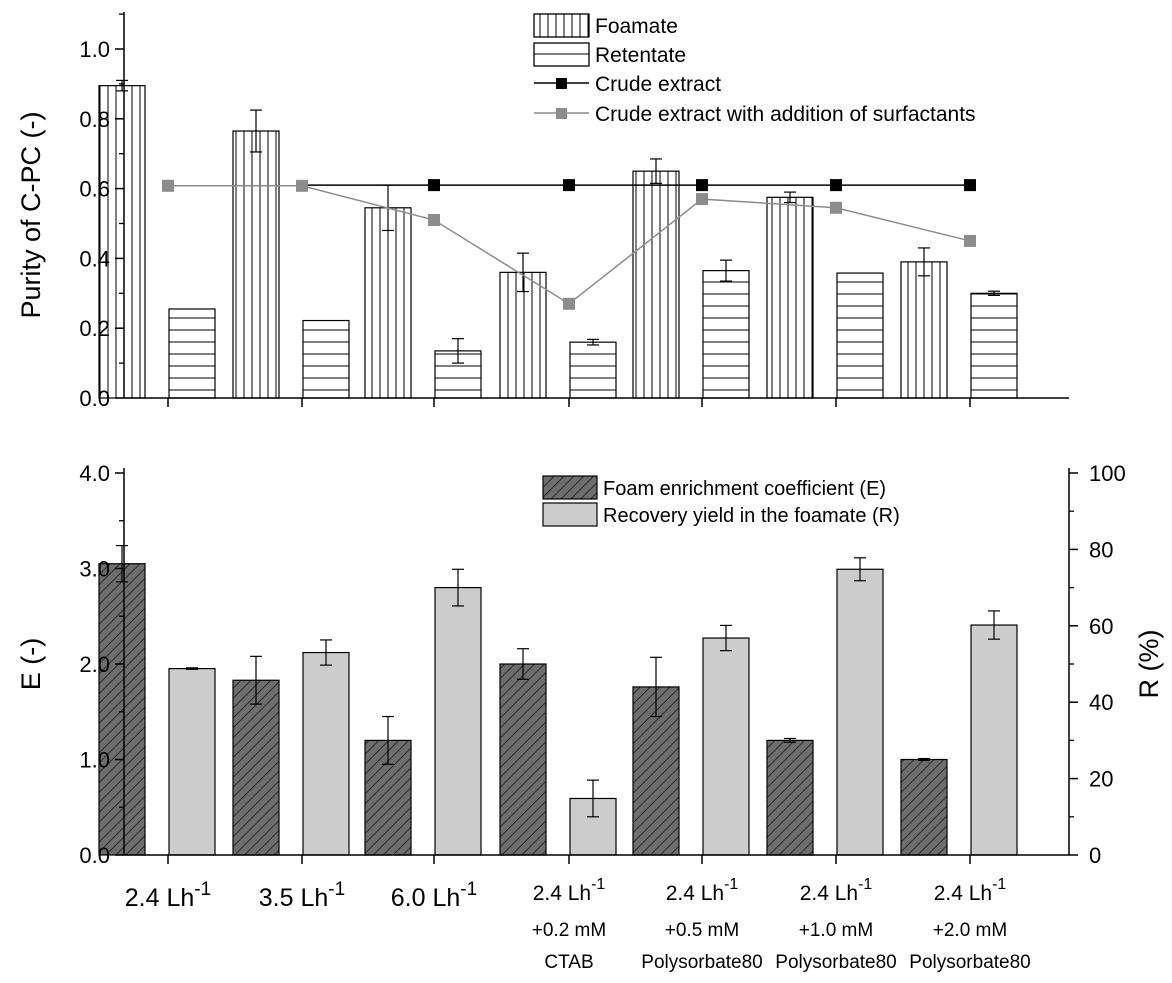 The height and width of the screenshot is (983, 1172). Describe the element at coordinates (702, 930) in the screenshot. I see `category-sublabel: +0.5 mM` at that location.